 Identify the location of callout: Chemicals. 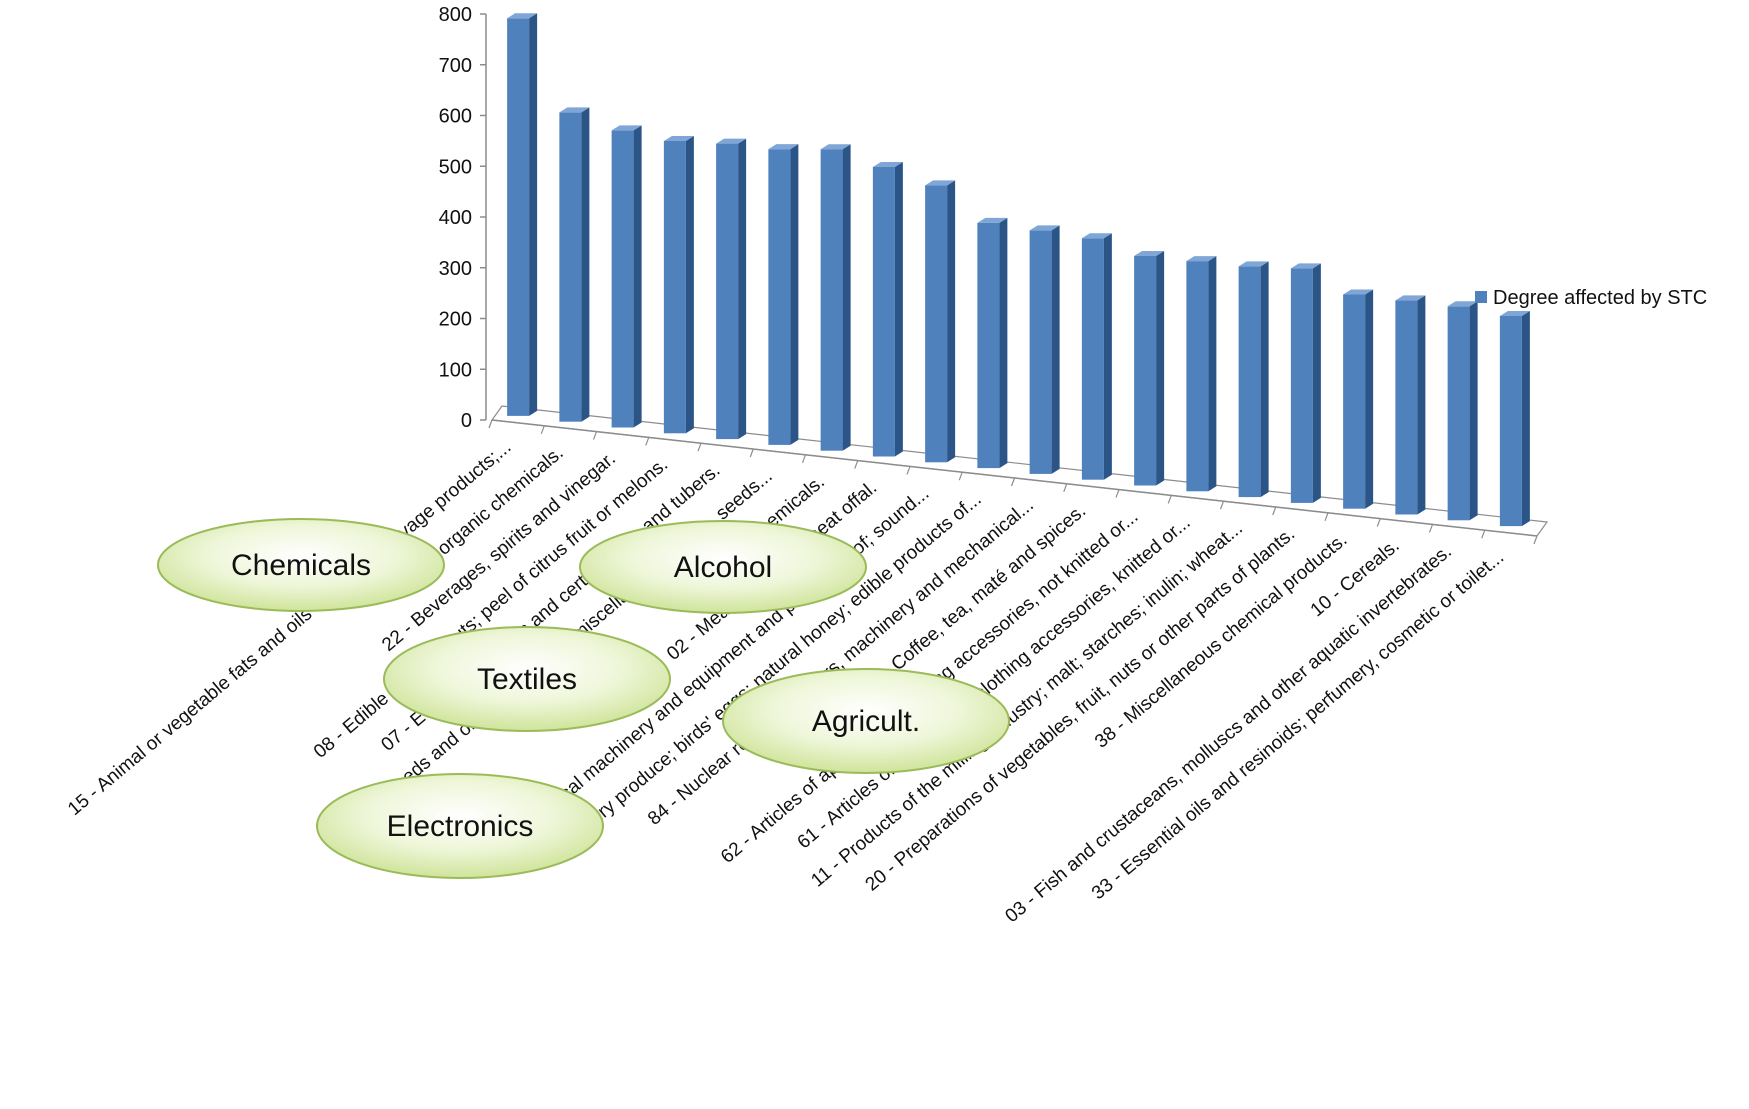
(301, 565).